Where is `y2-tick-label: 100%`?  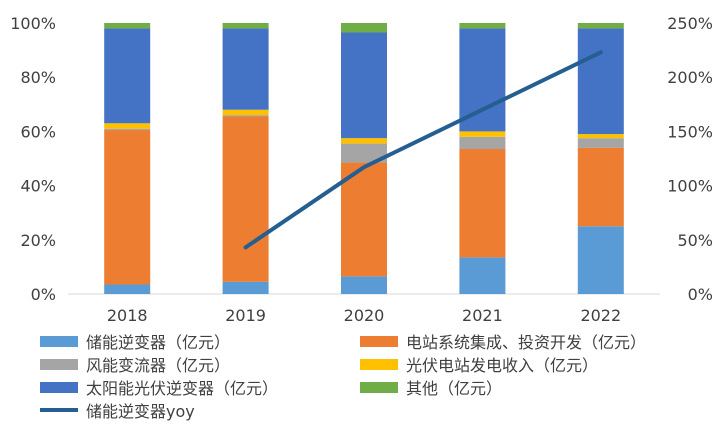
y2-tick-label: 100% is located at coordinates (690, 186).